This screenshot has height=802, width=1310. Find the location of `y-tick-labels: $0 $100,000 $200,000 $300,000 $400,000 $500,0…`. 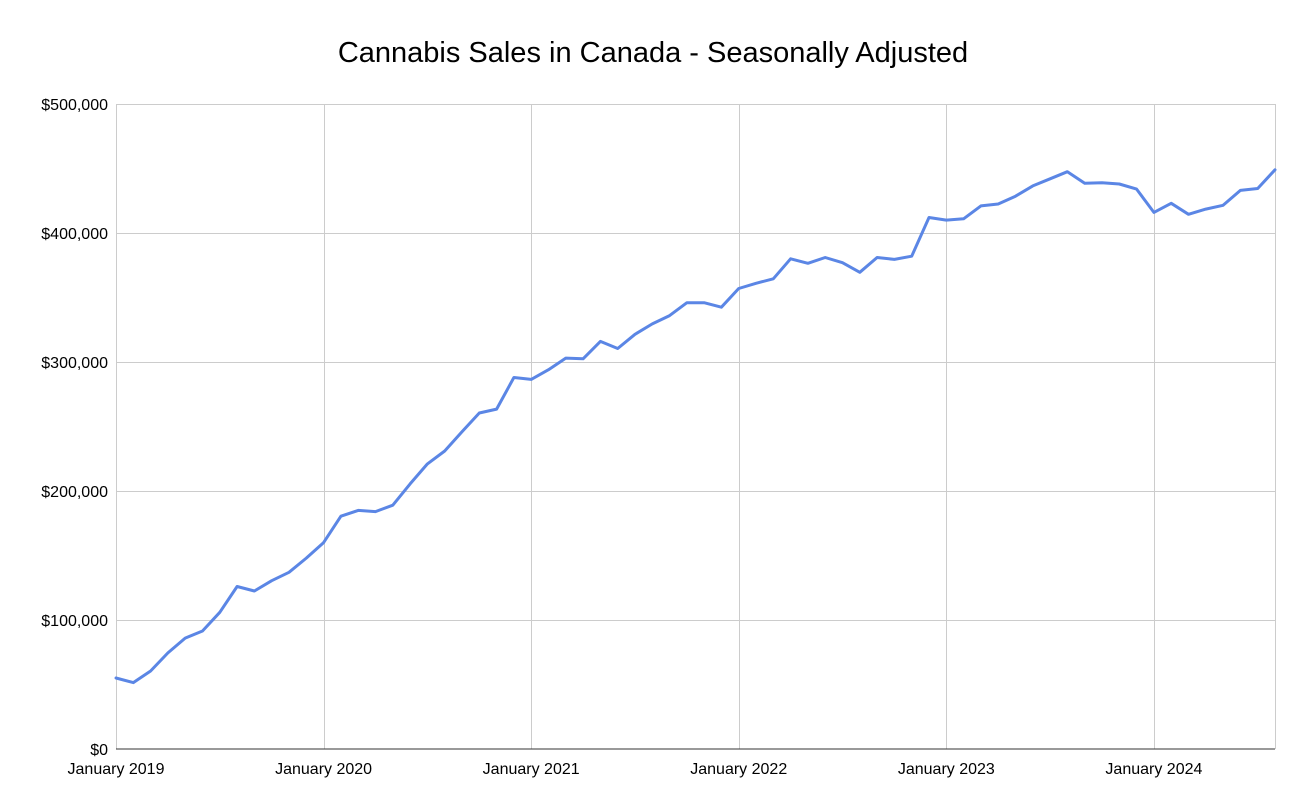

y-tick-labels: $0 $100,000 $200,000 $300,000 $400,000 $500,0… is located at coordinates (74, 428).